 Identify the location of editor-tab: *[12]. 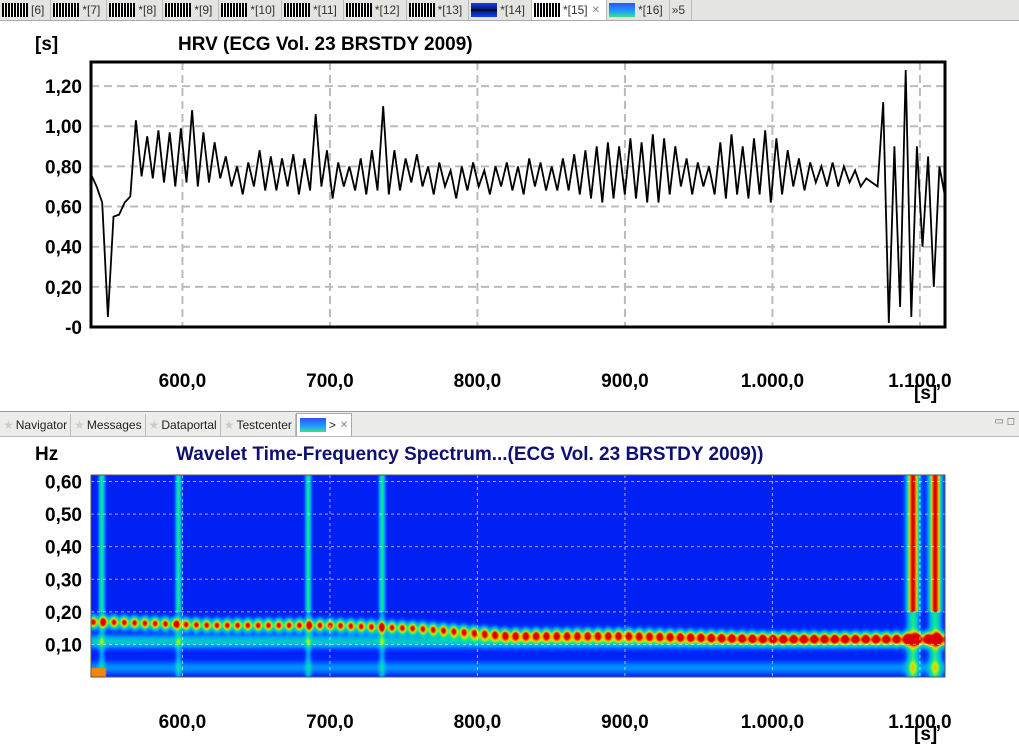
(375, 10).